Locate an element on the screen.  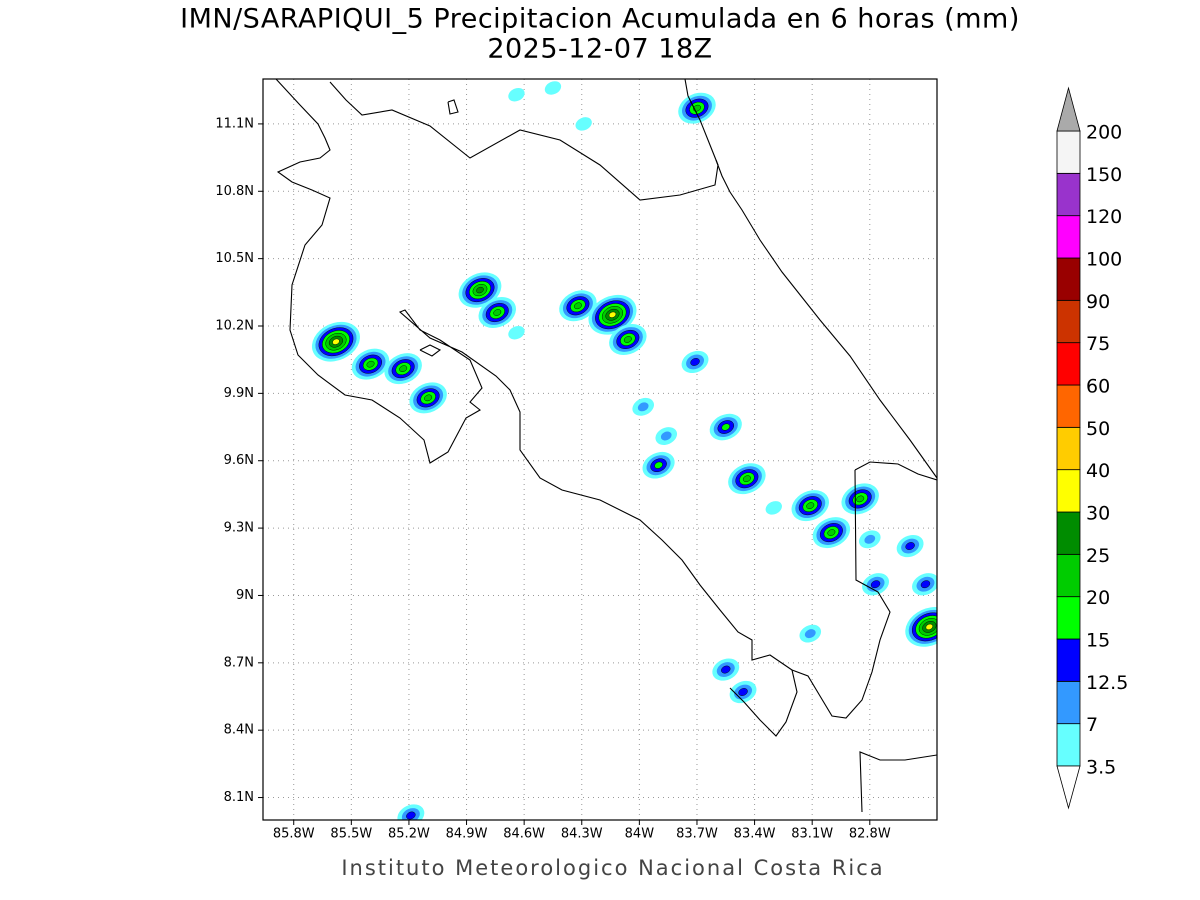
colorbar-label: 15 is located at coordinates (1098, 641).